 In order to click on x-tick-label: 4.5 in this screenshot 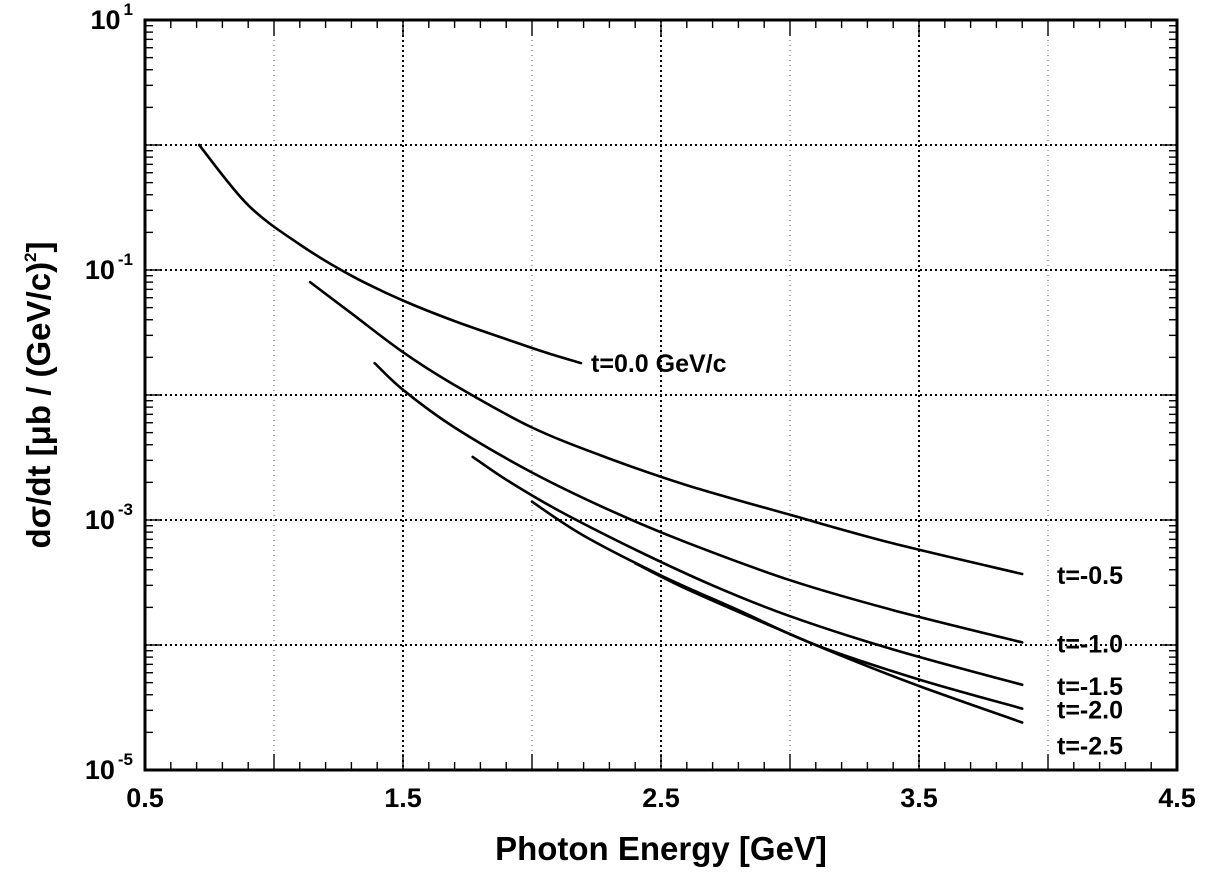, I will do `click(1177, 798)`.